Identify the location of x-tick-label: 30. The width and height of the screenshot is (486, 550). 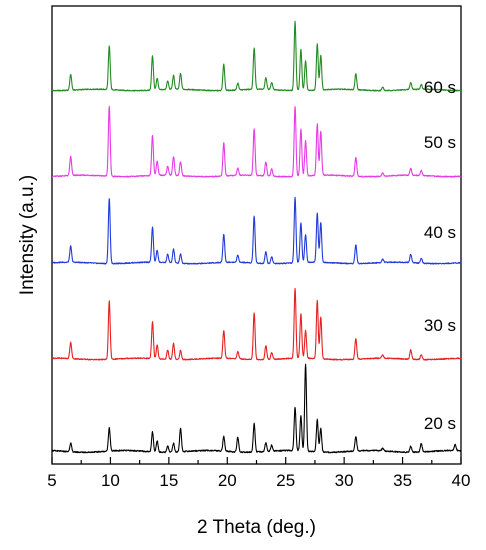
(344, 480).